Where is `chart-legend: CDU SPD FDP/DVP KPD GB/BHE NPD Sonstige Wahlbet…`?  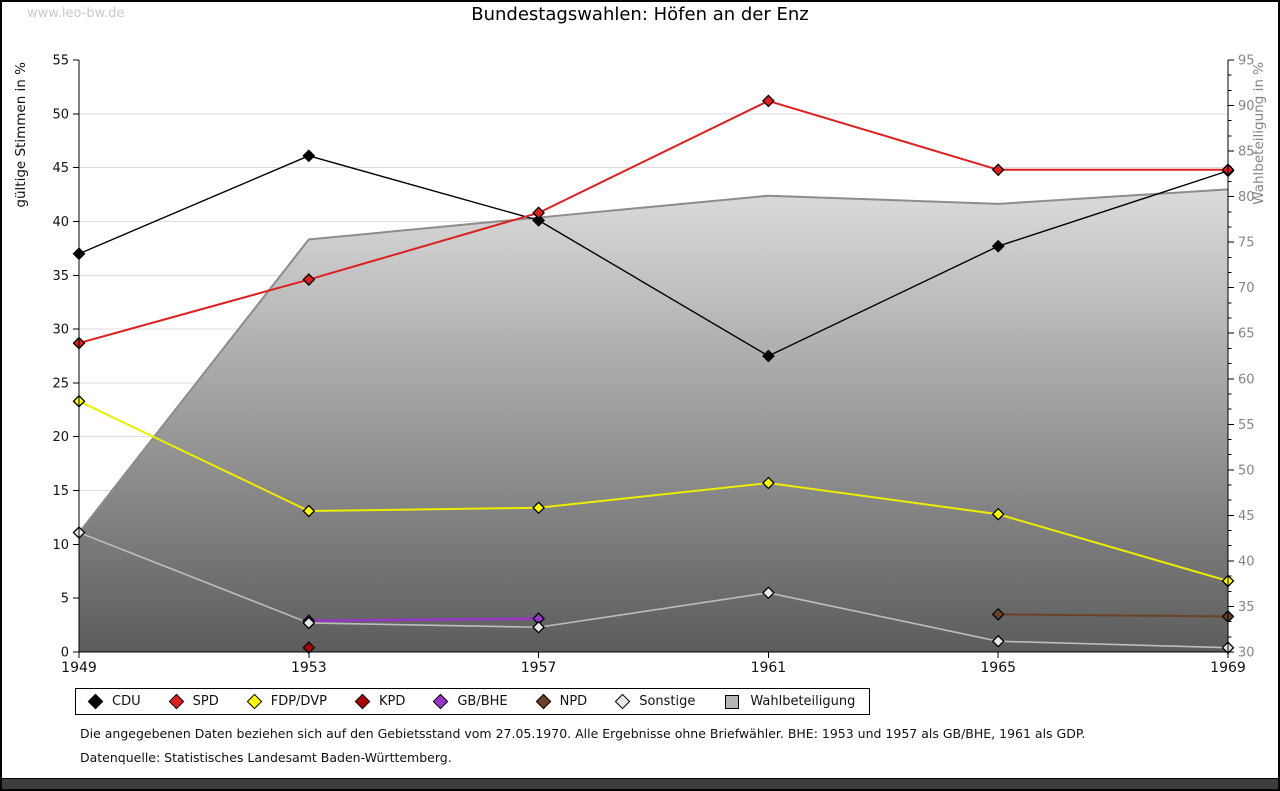
chart-legend: CDU SPD FDP/DVP KPD GB/BHE NPD Sonstige Wahlbet… is located at coordinates (473, 701).